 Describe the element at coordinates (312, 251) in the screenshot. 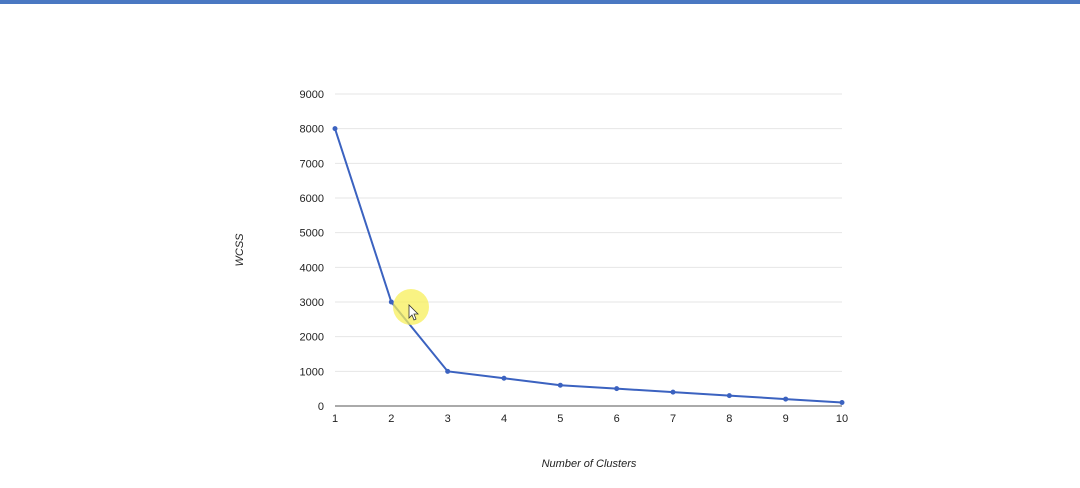

I see `y-axis-ticks: 0 1000 2000 3000 4000 5000 6000 7000 8000 9000` at that location.